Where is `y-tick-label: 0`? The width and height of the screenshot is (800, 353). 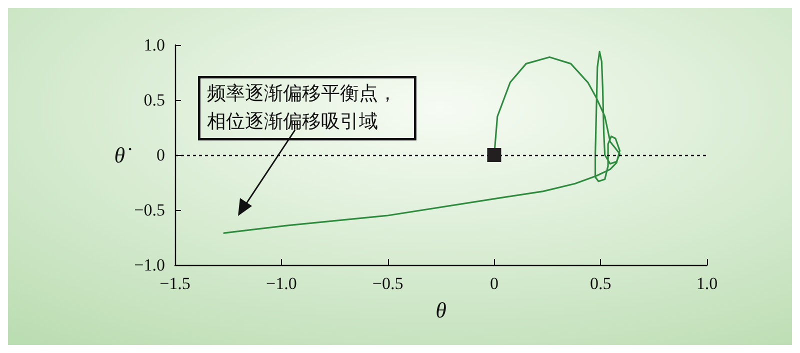 y-tick-label: 0 is located at coordinates (160, 155).